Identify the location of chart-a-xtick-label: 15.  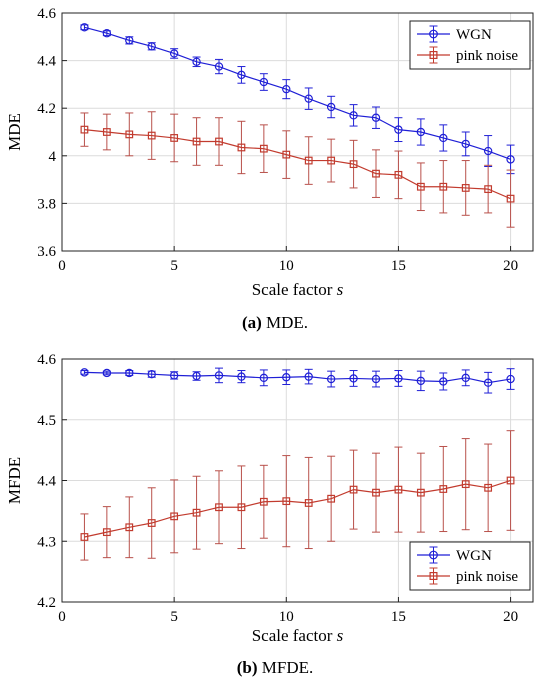
(398, 266).